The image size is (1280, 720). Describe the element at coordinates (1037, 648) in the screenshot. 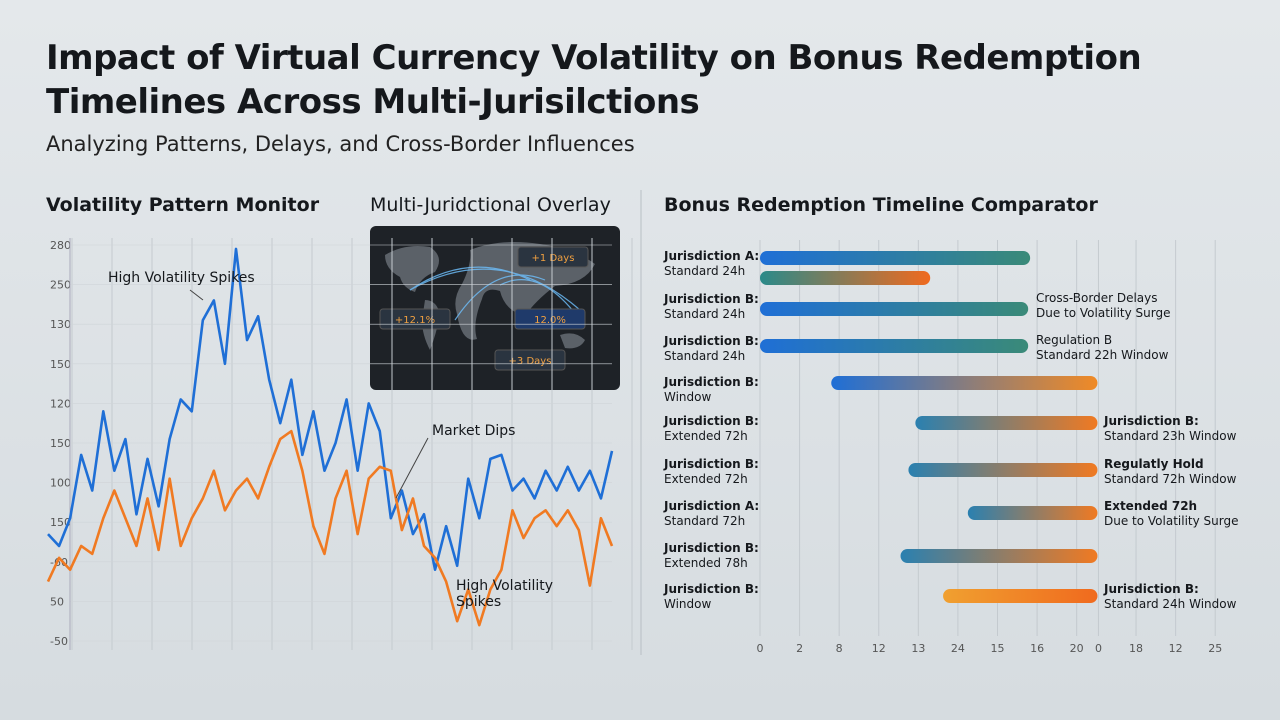

I see `x-tick-label: 16` at that location.